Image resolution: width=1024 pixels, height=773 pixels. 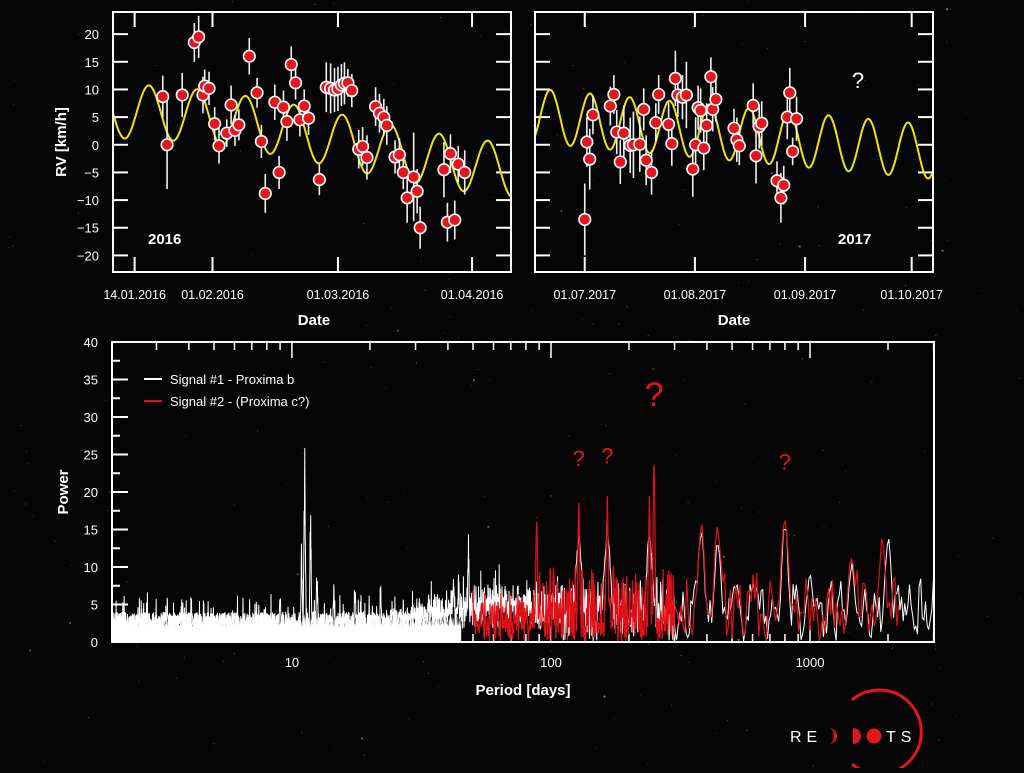 I want to click on rv-2016-fit-curve, so click(x=312, y=141).